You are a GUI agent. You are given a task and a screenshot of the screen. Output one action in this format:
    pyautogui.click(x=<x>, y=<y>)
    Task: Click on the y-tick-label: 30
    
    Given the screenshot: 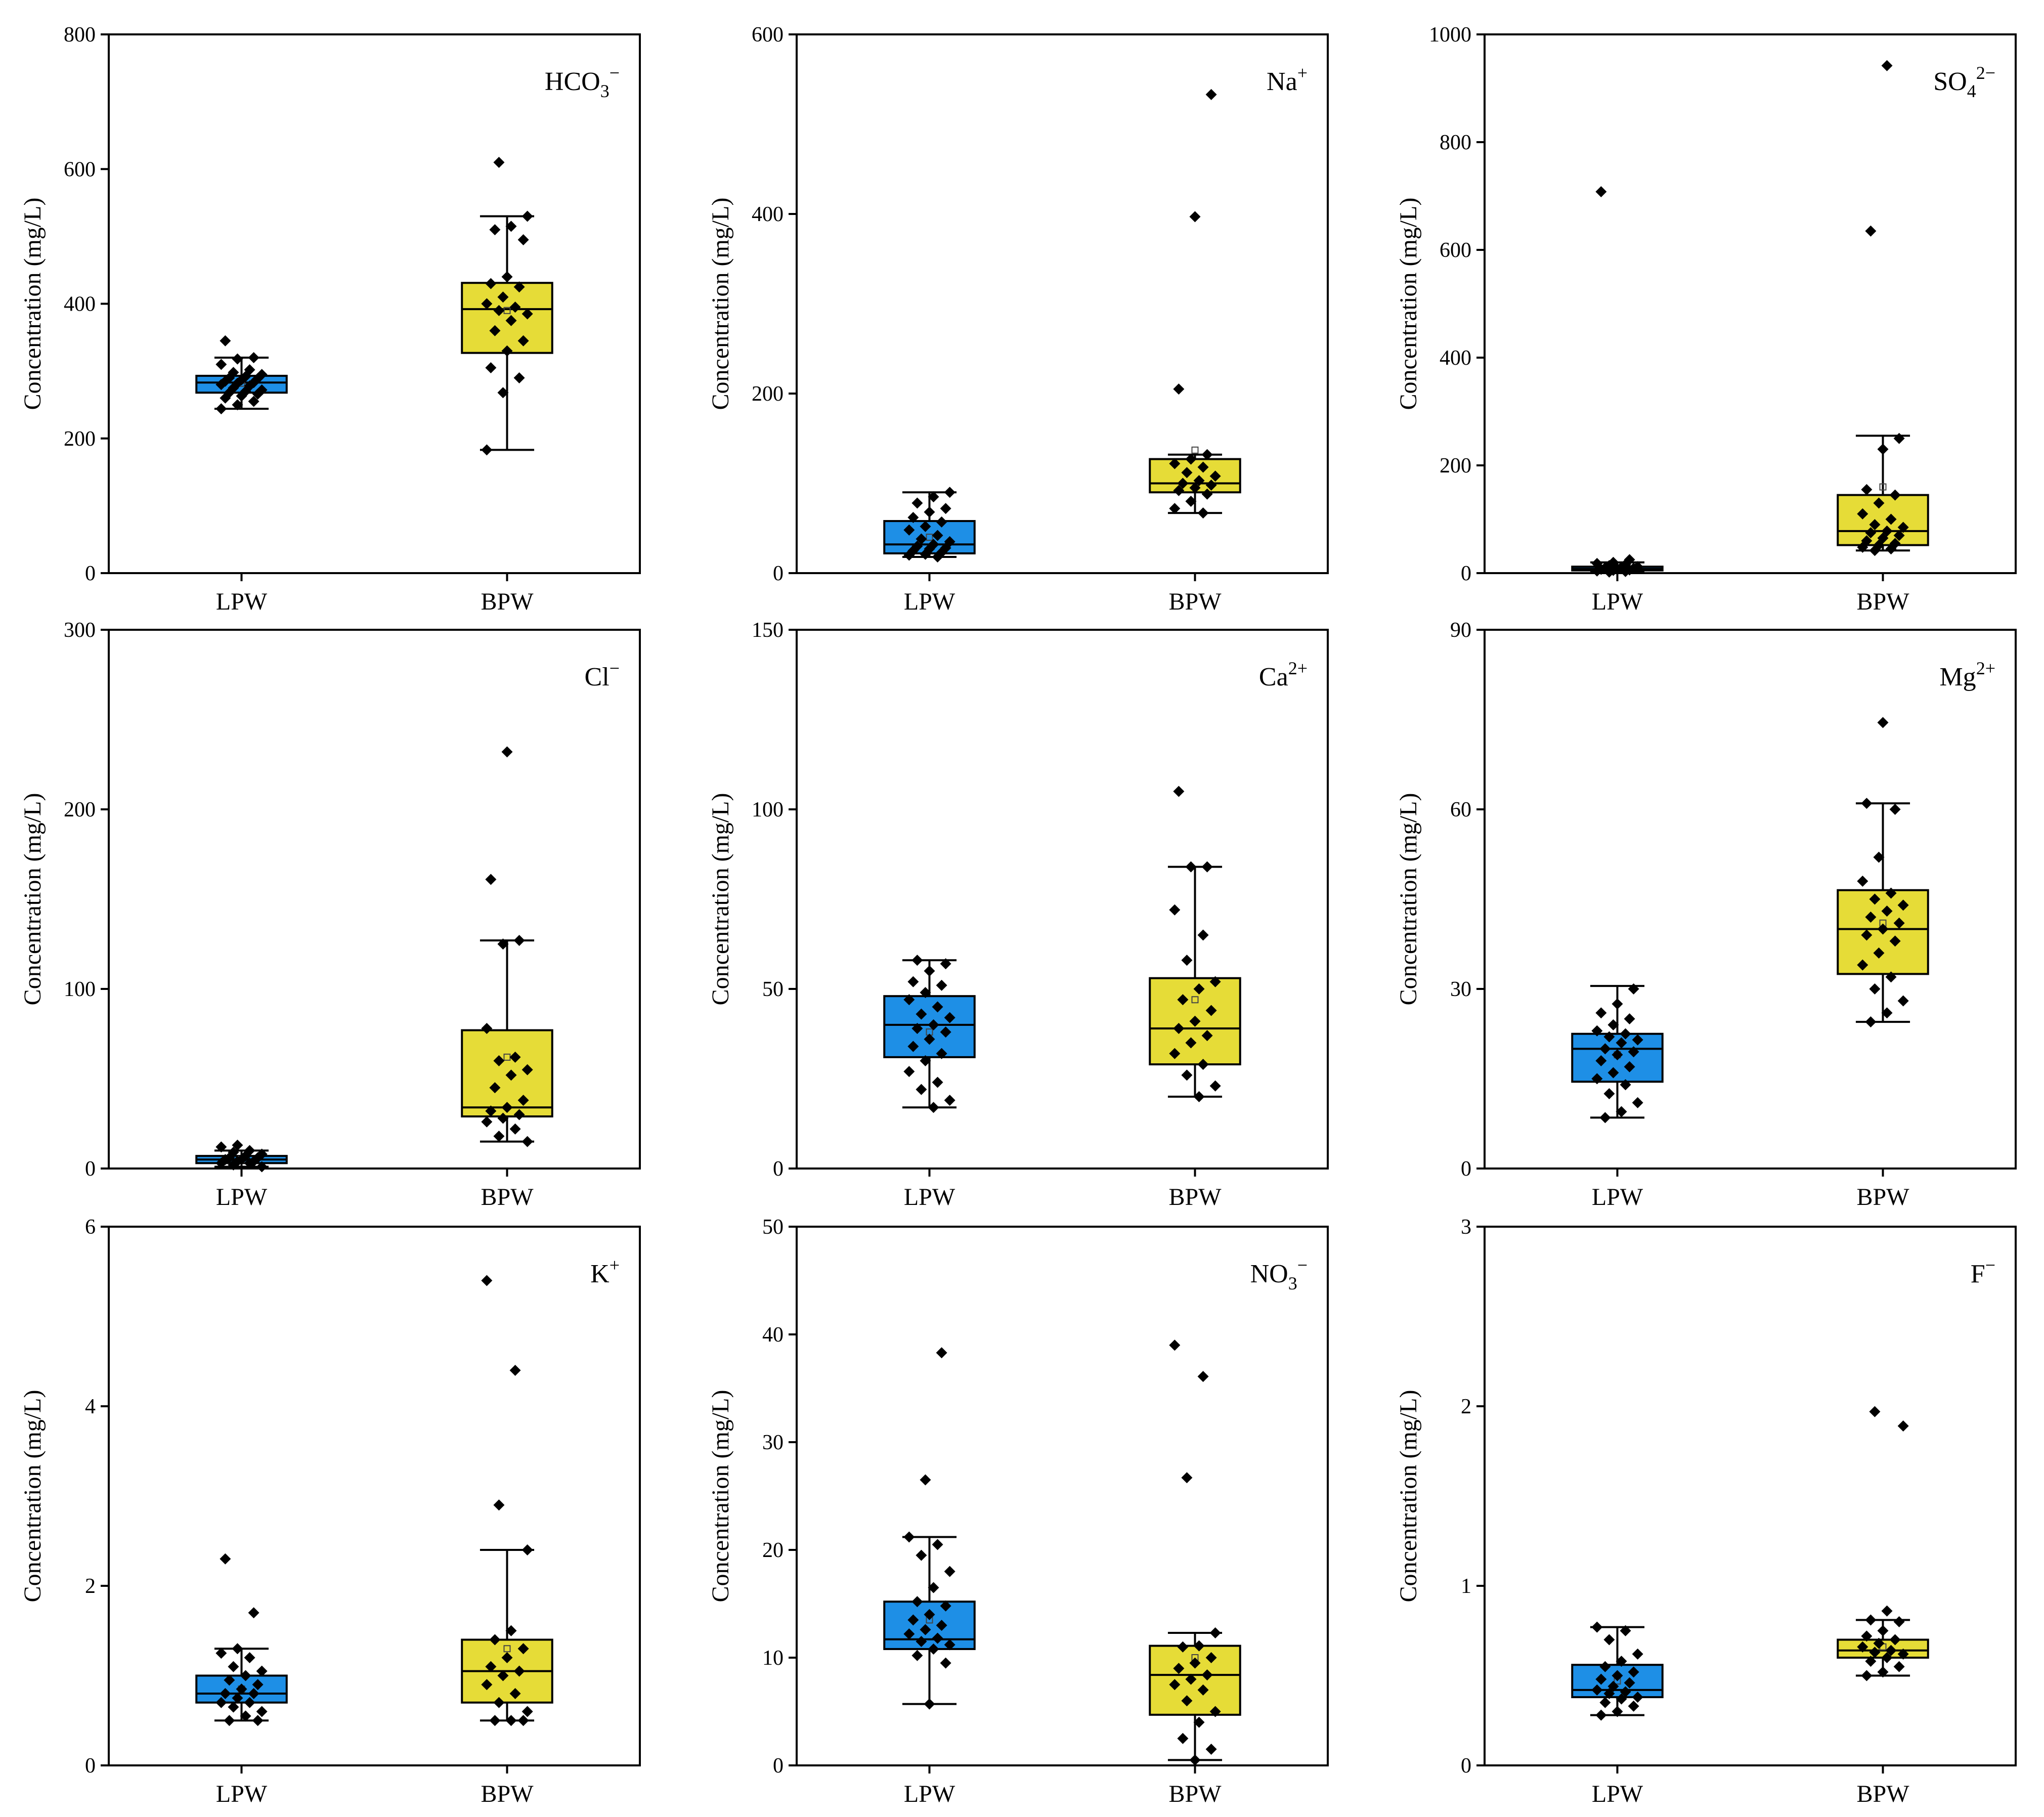 What is the action you would take?
    pyautogui.click(x=1460, y=989)
    